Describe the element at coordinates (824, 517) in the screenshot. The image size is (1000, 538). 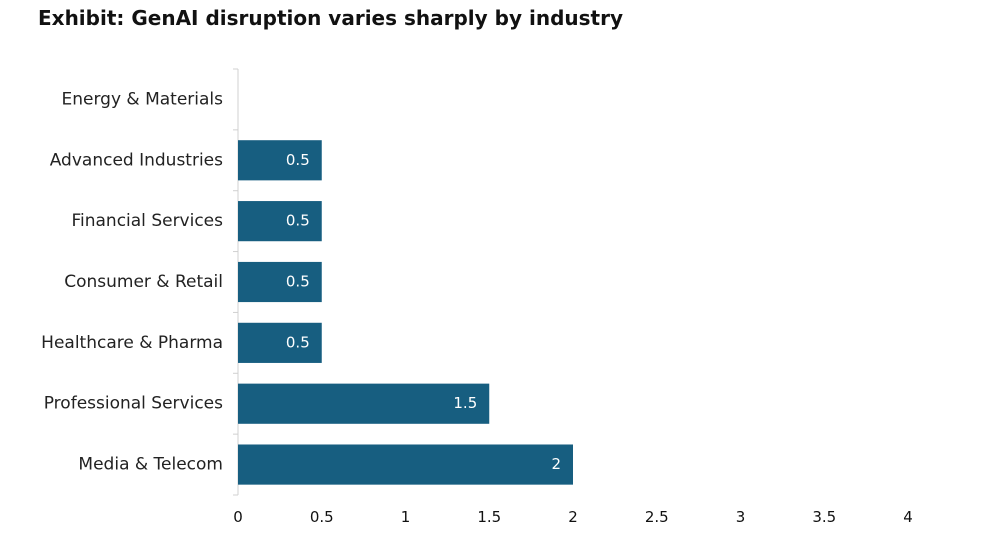
I see `x-tick-label: 3.5` at that location.